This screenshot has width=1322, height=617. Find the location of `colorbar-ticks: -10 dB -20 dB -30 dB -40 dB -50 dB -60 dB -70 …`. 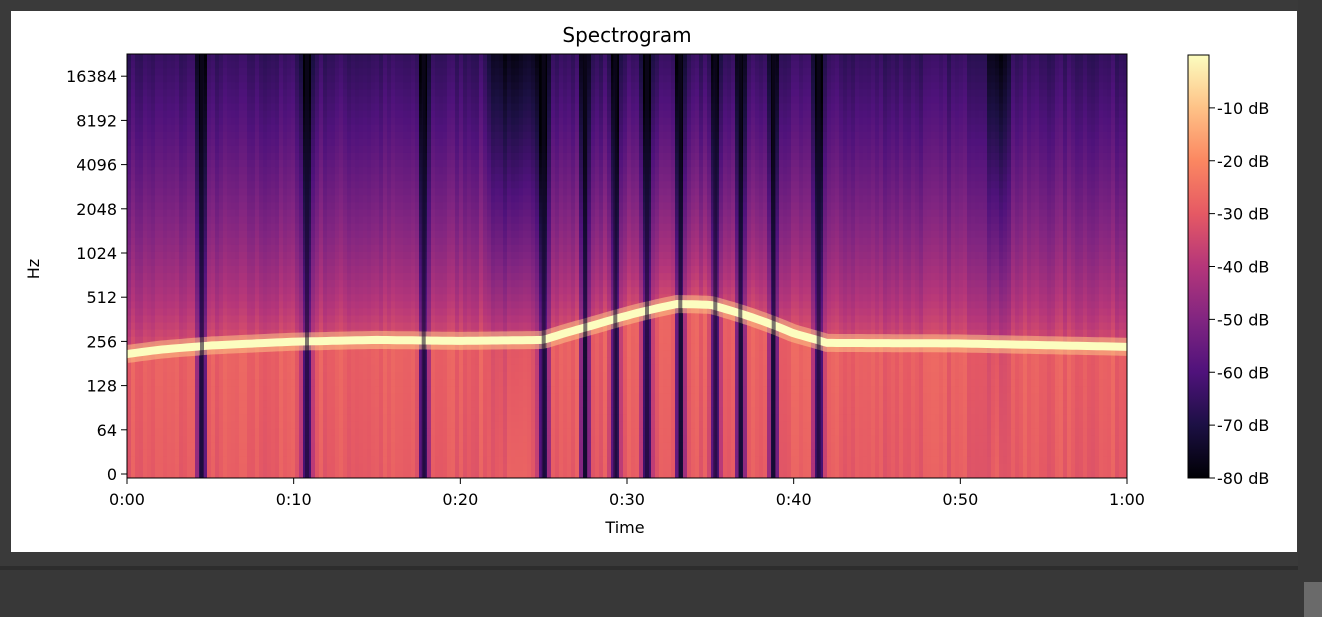

colorbar-ticks: -10 dB -20 dB -30 dB -40 dB -50 dB -60 dB -70 … is located at coordinates (1239, 293).